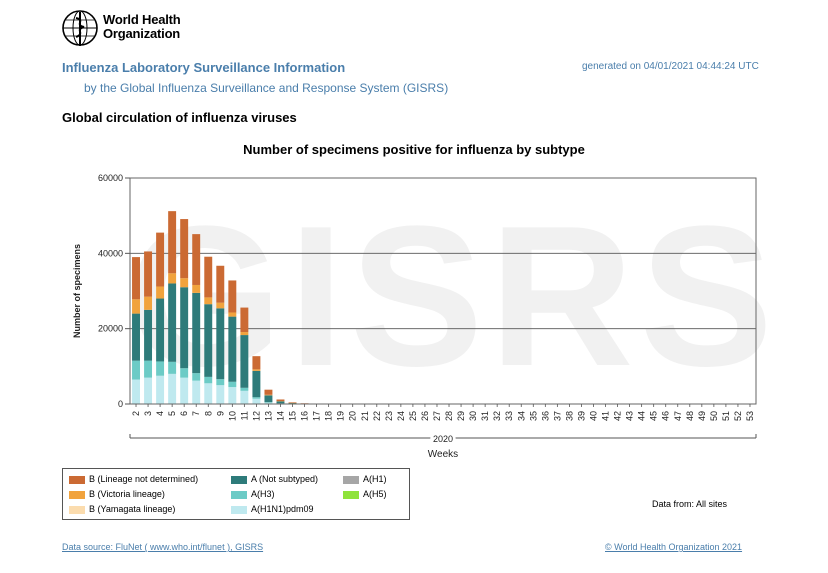  Describe the element at coordinates (443, 454) in the screenshot. I see `x-axis-label: Weeks` at that location.